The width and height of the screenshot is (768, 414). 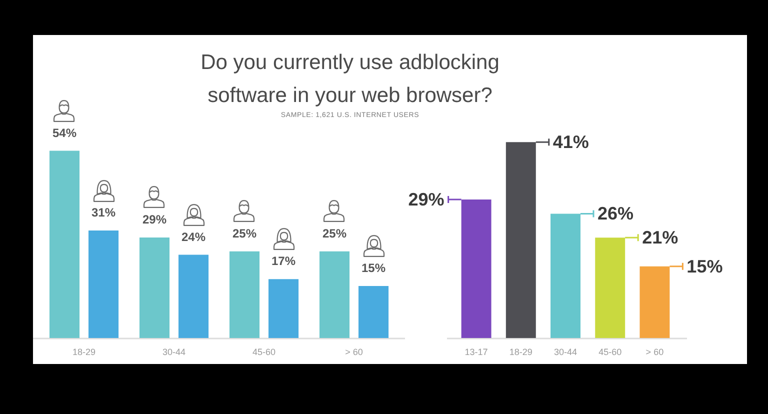 What do you see at coordinates (350, 79) in the screenshot?
I see `chart-title: Do you currently use adblocking software in your web browser?` at bounding box center [350, 79].